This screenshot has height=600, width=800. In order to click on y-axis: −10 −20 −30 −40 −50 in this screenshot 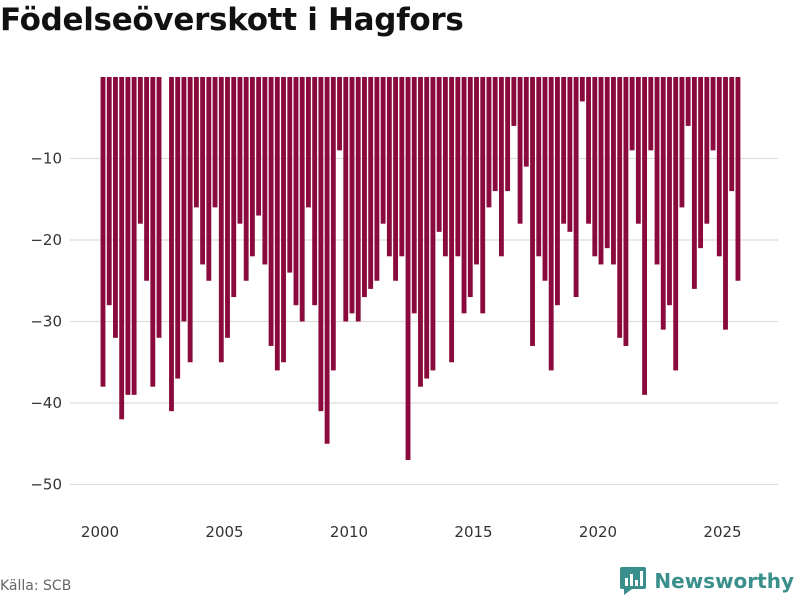, I will do `click(46, 322)`.